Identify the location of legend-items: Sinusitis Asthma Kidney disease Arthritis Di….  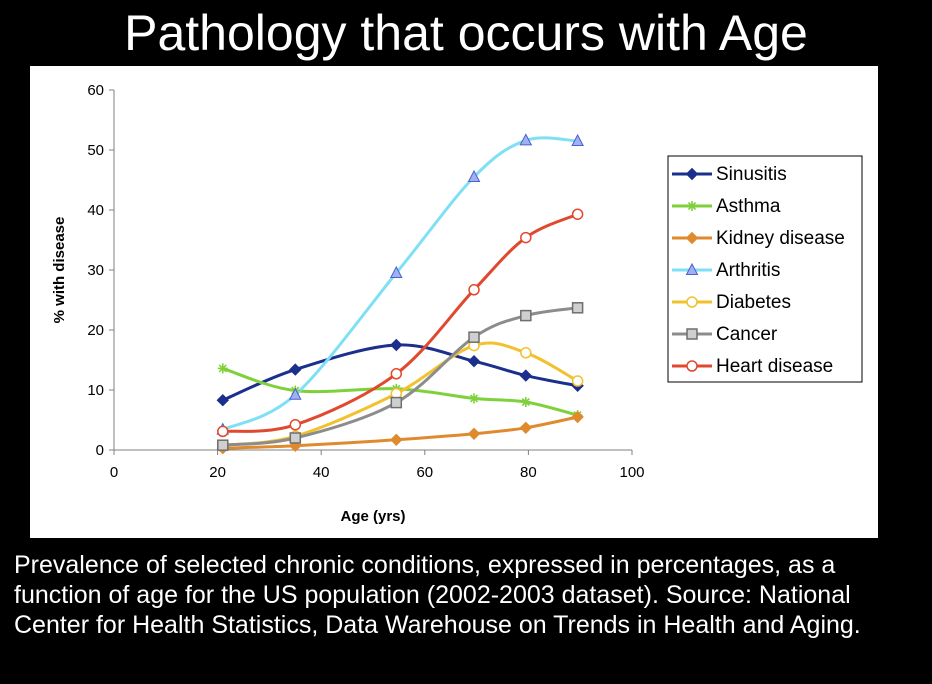
(758, 270).